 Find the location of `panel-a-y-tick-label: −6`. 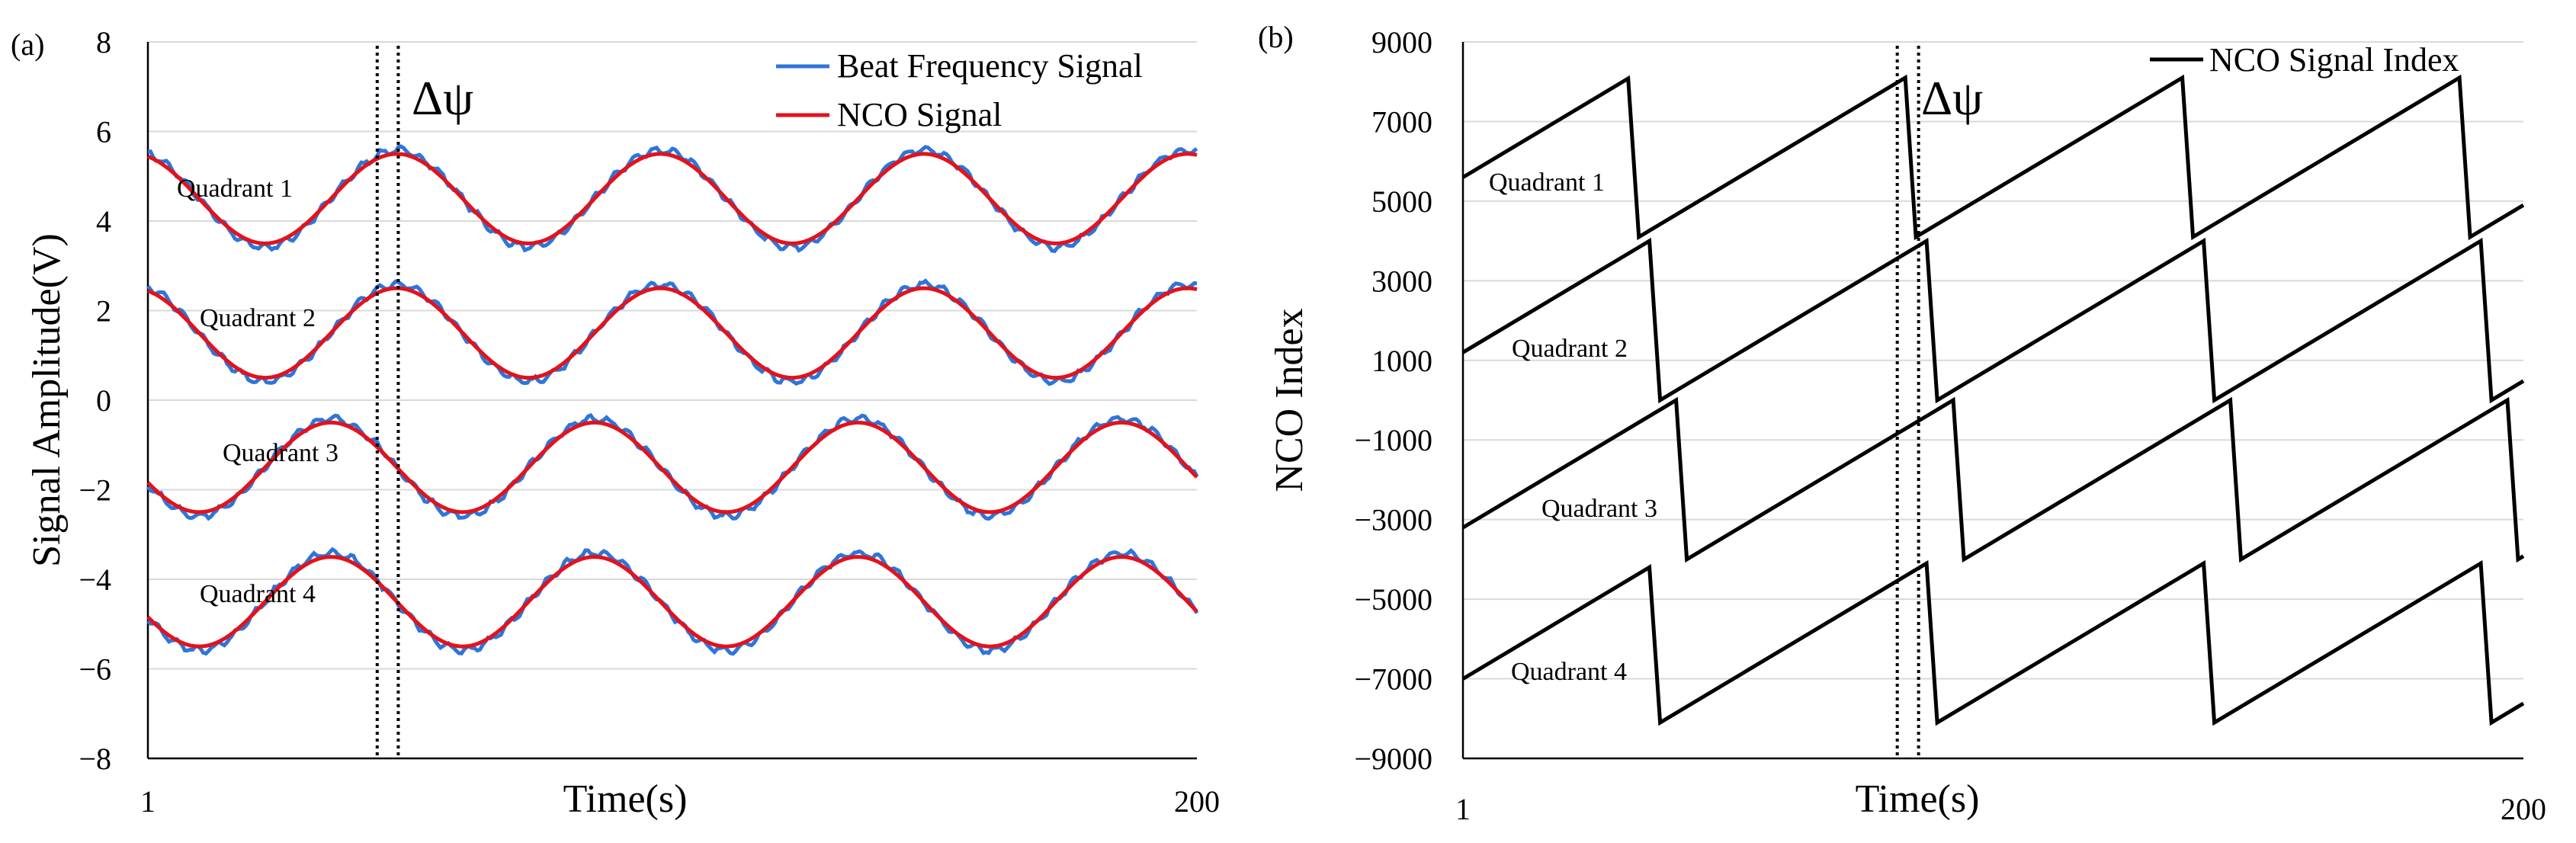

panel-a-y-tick-label: −6 is located at coordinates (95, 669).